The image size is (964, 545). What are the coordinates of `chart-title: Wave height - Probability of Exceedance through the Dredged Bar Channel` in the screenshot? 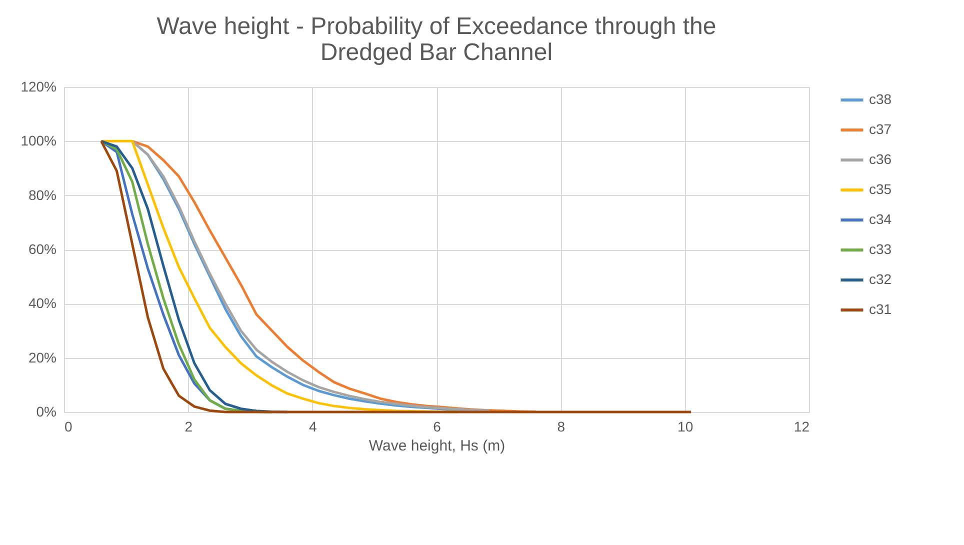 It's located at (436, 39).